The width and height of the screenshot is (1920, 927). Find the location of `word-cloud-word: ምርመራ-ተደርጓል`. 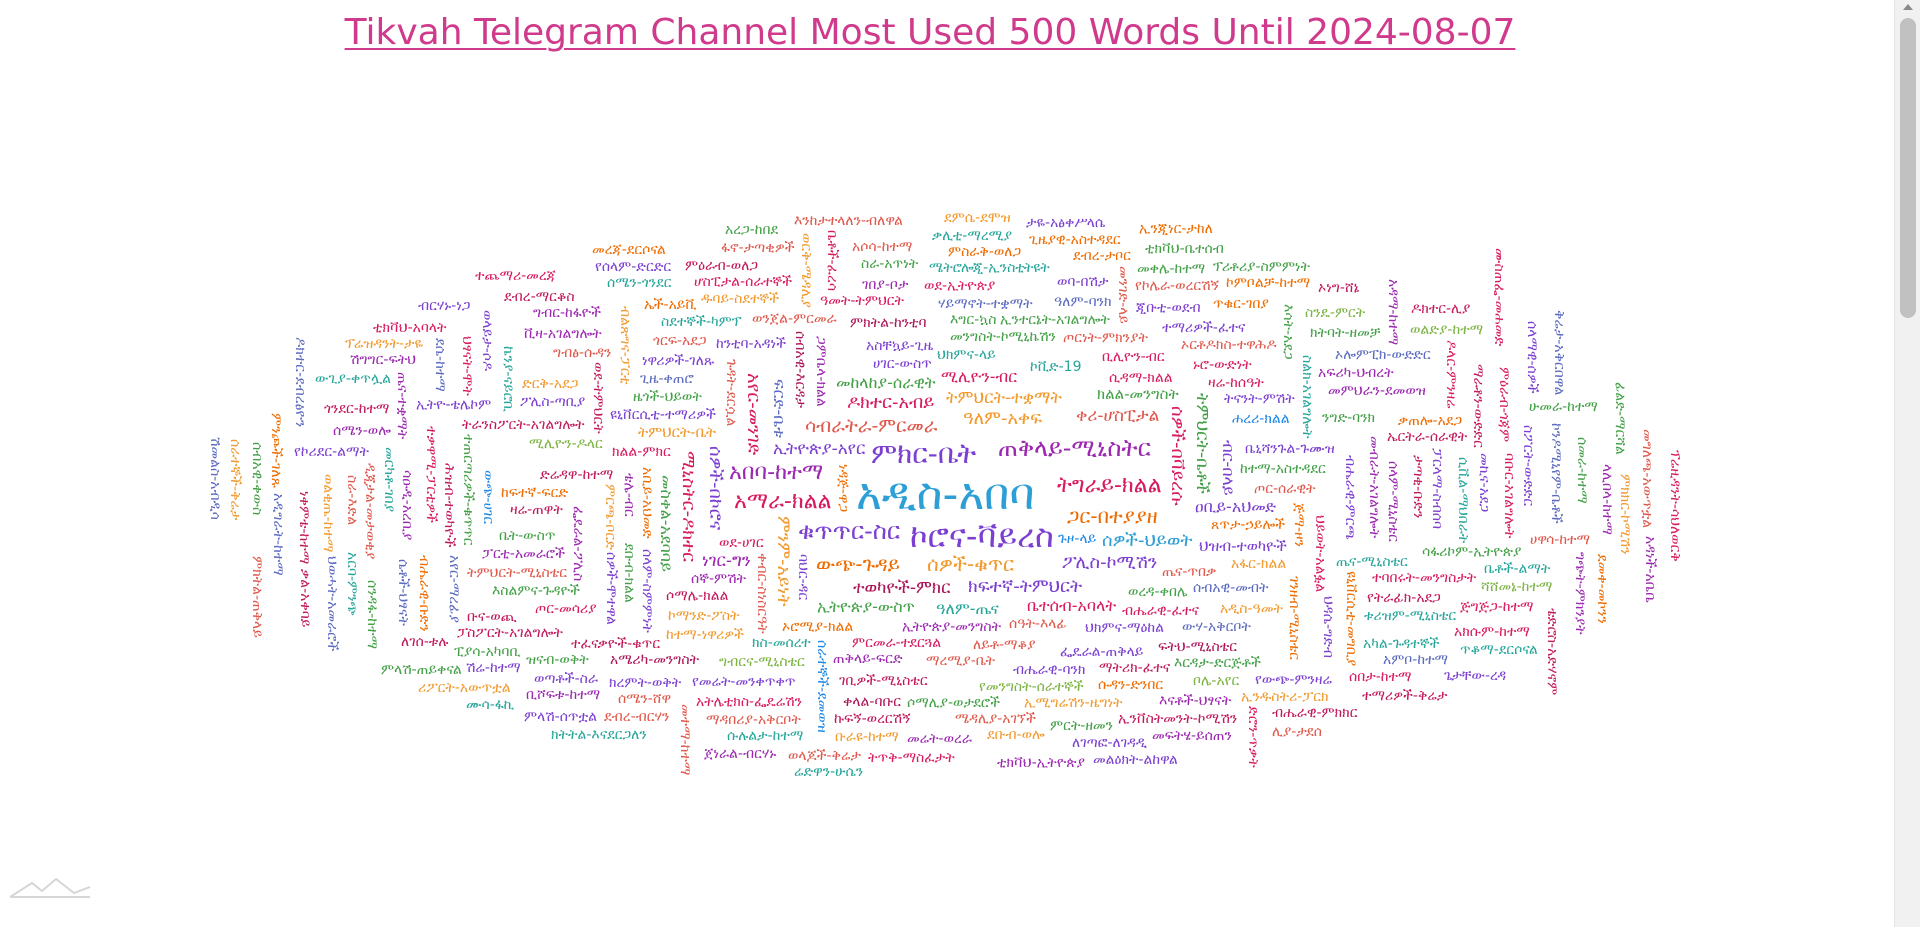

word-cloud-word: ምርመራ-ተደርጓል is located at coordinates (897, 643).